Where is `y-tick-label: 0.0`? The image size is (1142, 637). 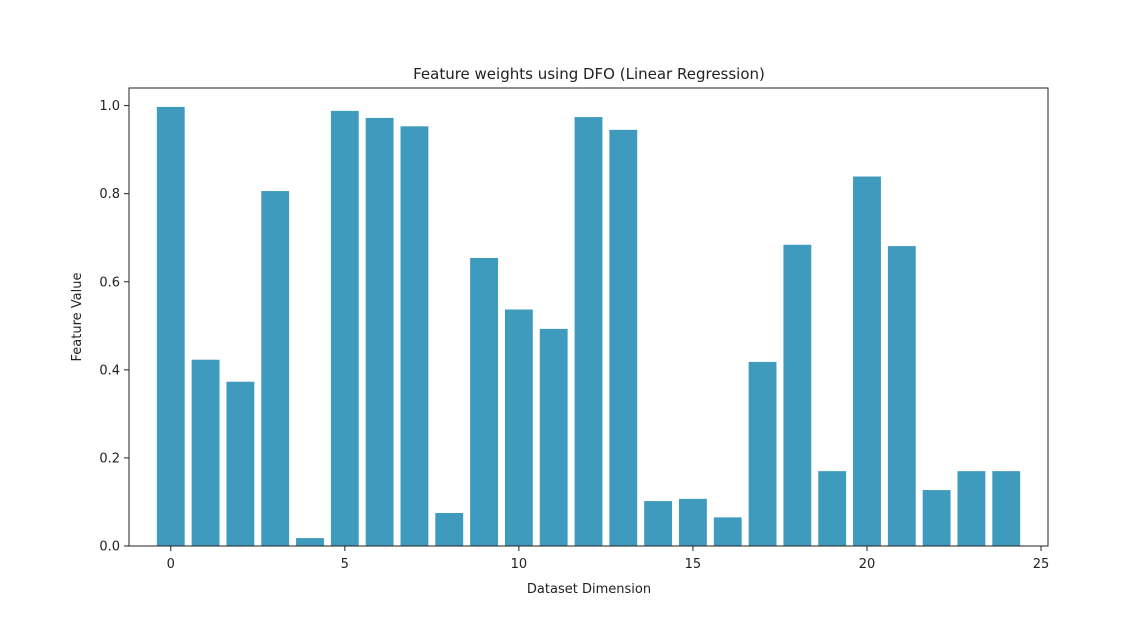
y-tick-label: 0.0 is located at coordinates (109, 547).